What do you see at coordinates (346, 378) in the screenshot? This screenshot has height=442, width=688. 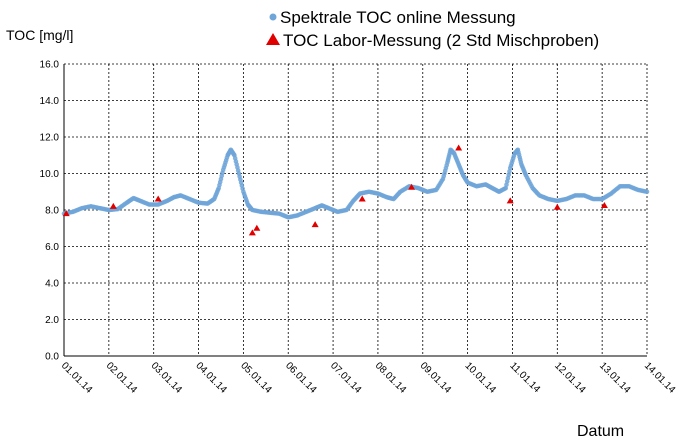 I see `x-tick-label: 07.01.14` at bounding box center [346, 378].